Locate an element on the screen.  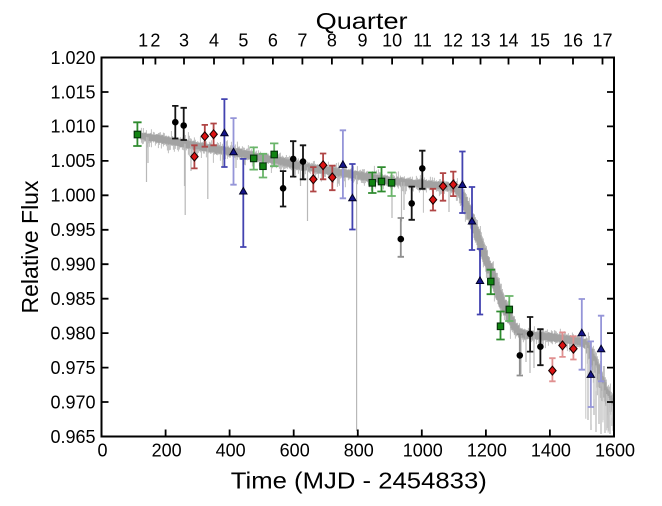
svg-text: 17 is located at coordinates (602, 41).